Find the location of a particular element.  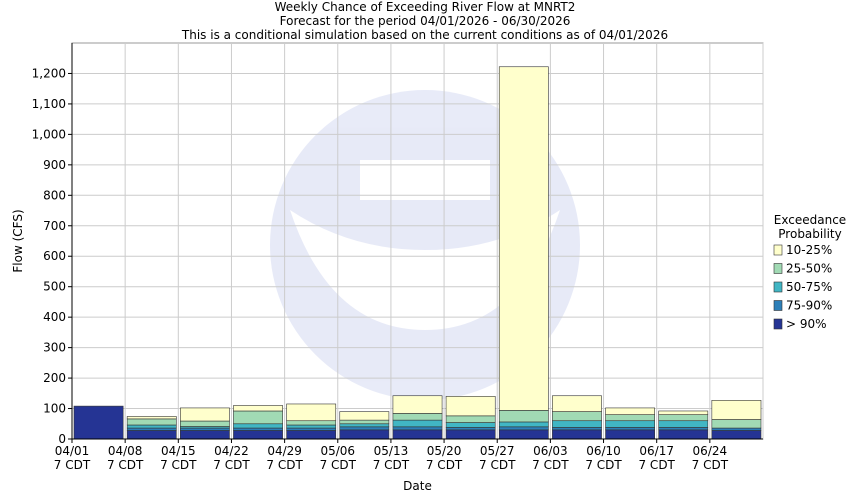

legend-title: Probability is located at coordinates (809, 234).